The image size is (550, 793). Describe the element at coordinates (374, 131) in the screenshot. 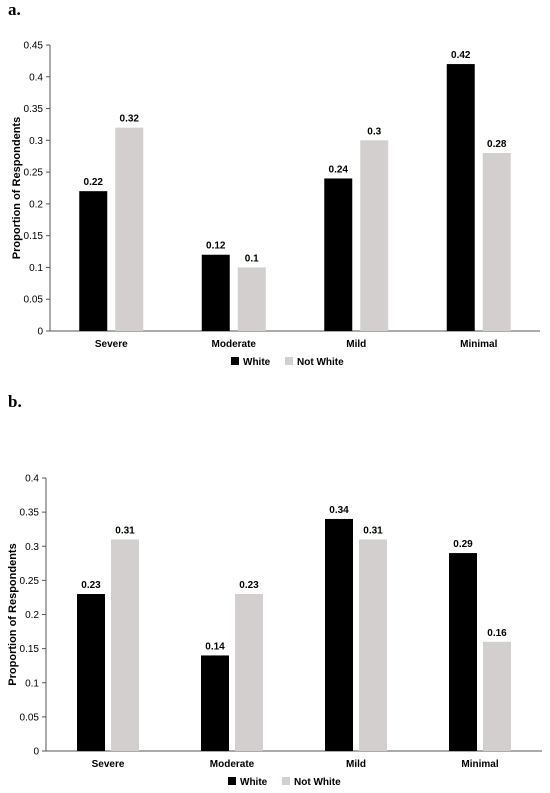

I see `data-label: 0.3` at that location.